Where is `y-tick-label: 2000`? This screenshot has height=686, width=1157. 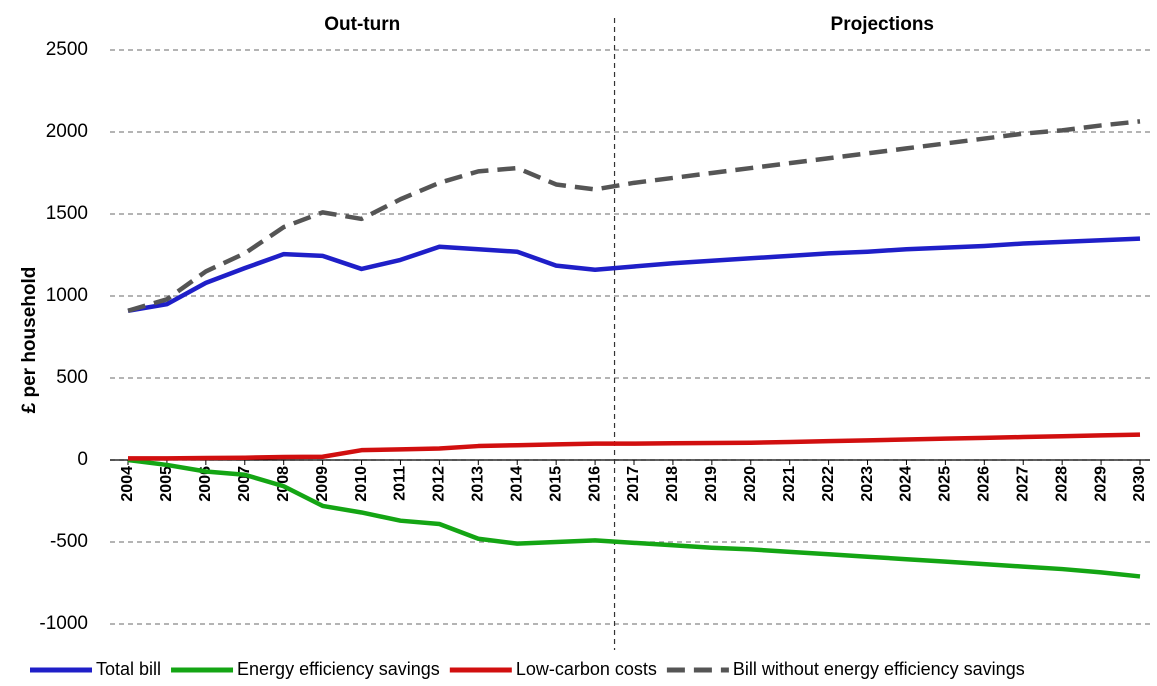 y-tick-label: 2000 is located at coordinates (67, 131).